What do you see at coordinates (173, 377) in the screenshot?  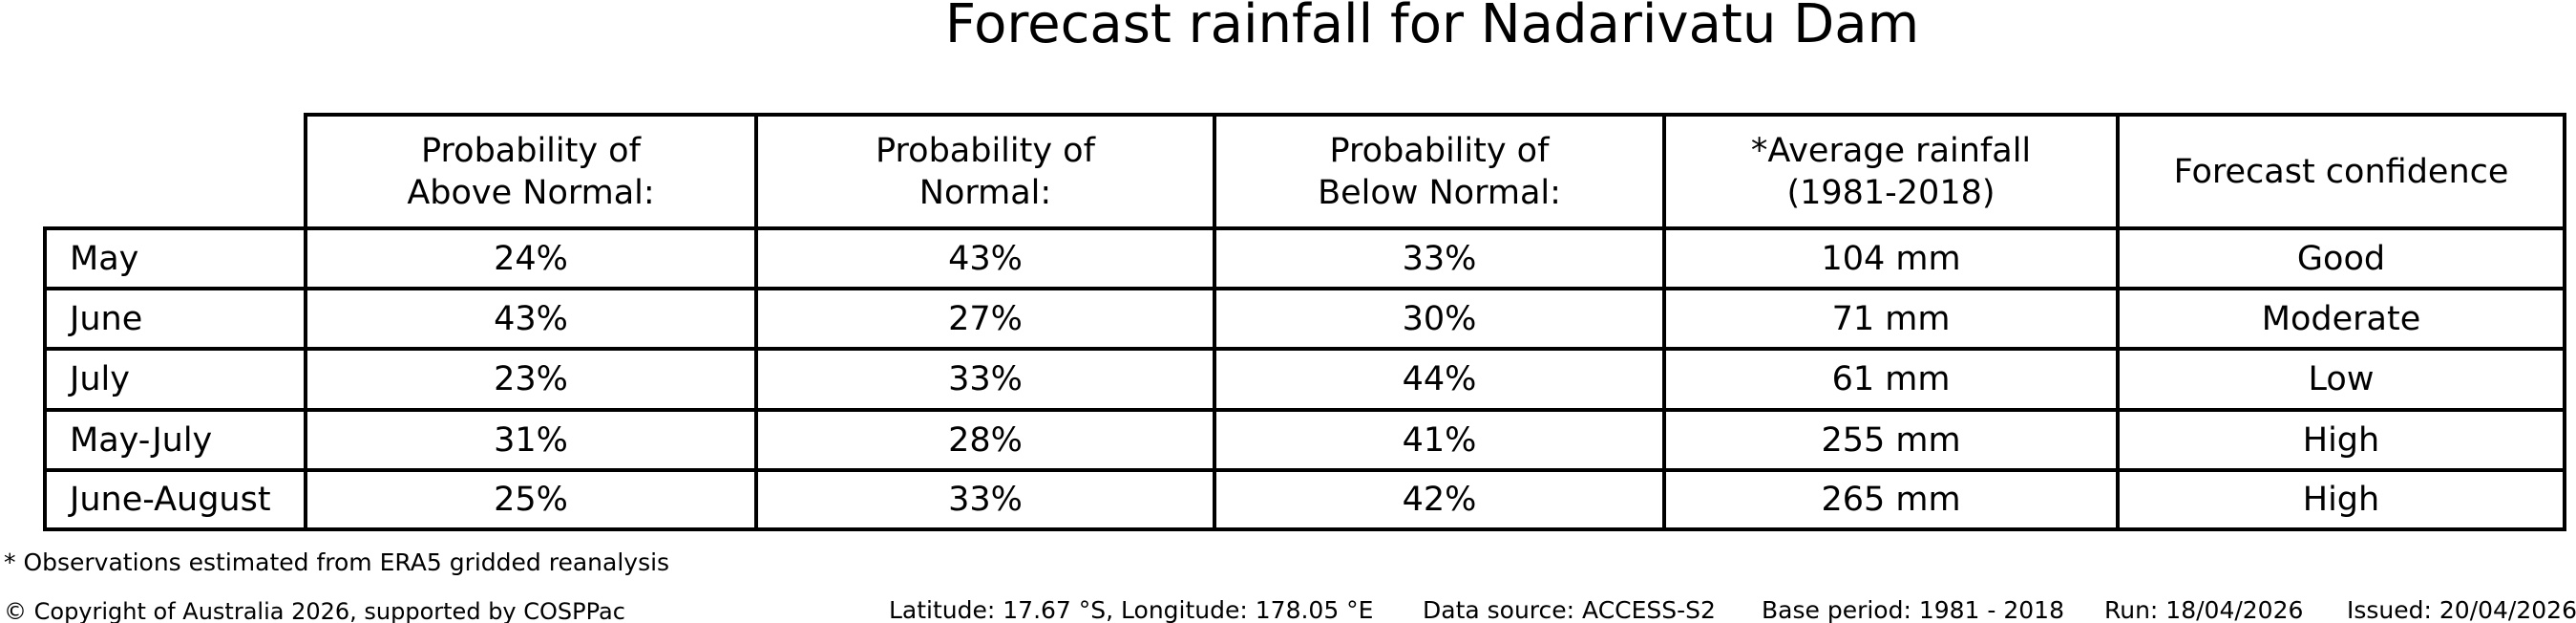 I see `row-label: July` at bounding box center [173, 377].